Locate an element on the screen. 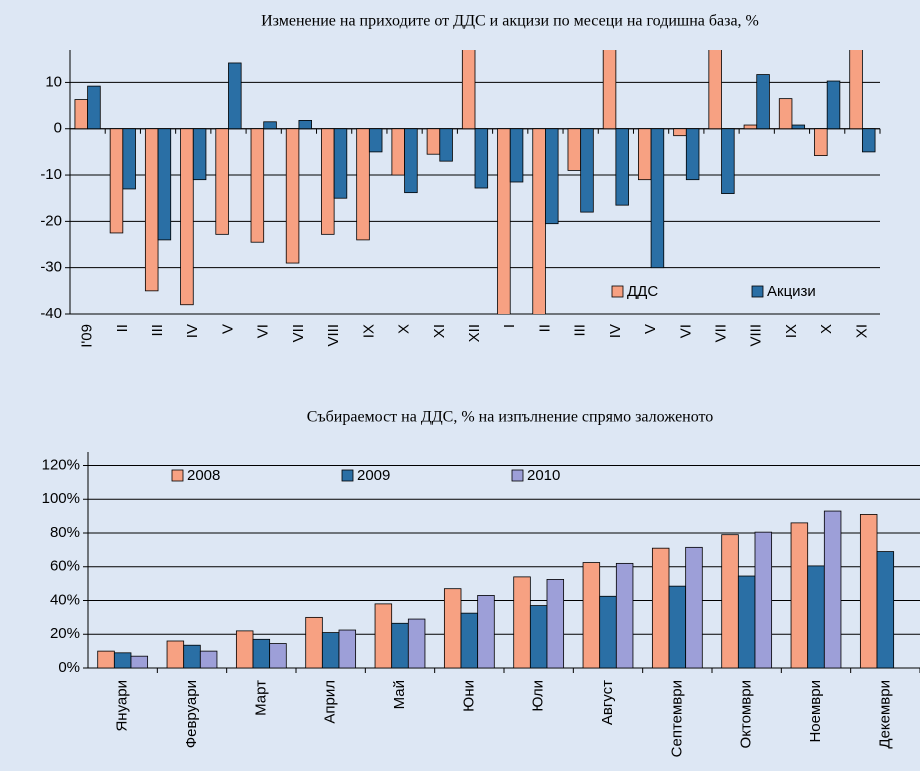 Image resolution: width=920 pixels, height=771 pixels. y-tick-label: 20% is located at coordinates (65, 633).